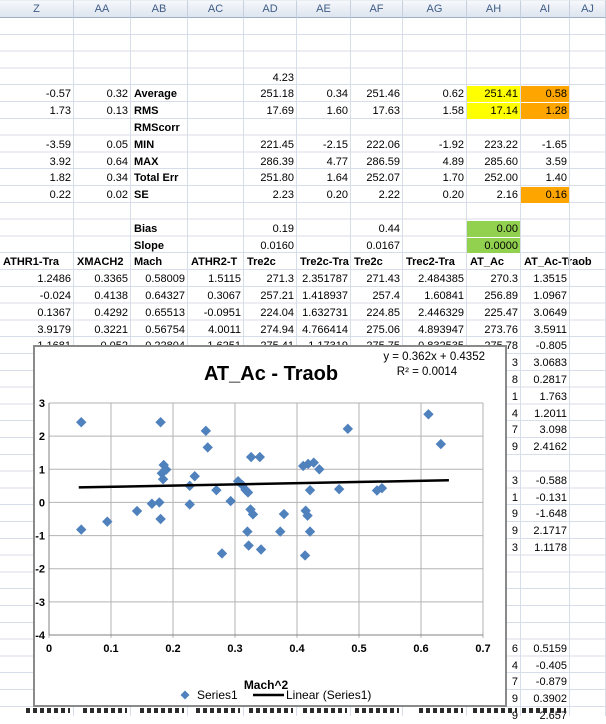  Describe the element at coordinates (550, 279) in the screenshot. I see `cell-AI15: 1.3515` at that location.